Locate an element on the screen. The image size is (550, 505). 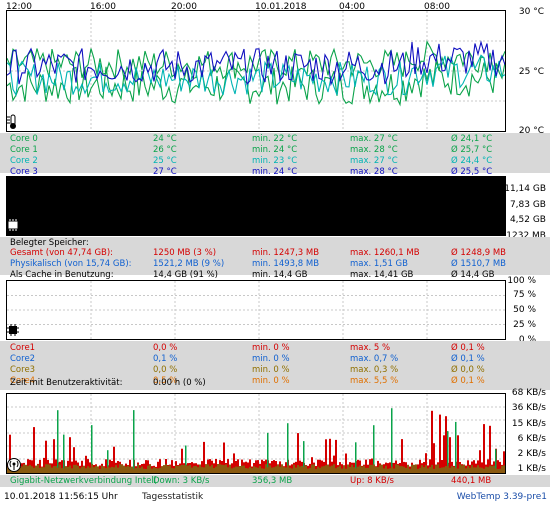
temp-row-avg: Ø 24,1 °C is located at coordinates (472, 139).